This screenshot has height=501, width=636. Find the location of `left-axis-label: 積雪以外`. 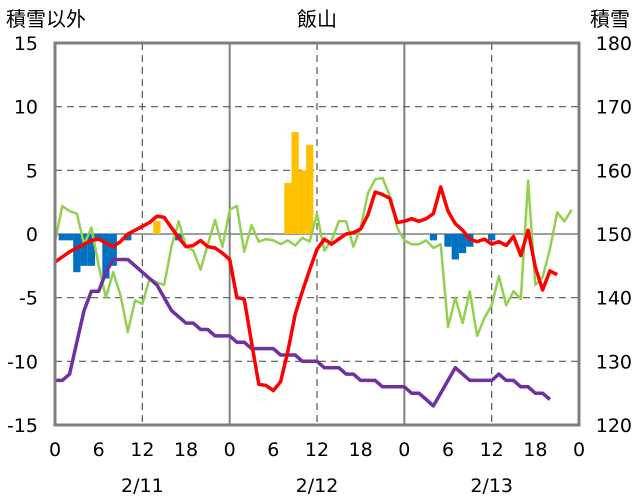

left-axis-label: 積雪以外 is located at coordinates (46, 19).